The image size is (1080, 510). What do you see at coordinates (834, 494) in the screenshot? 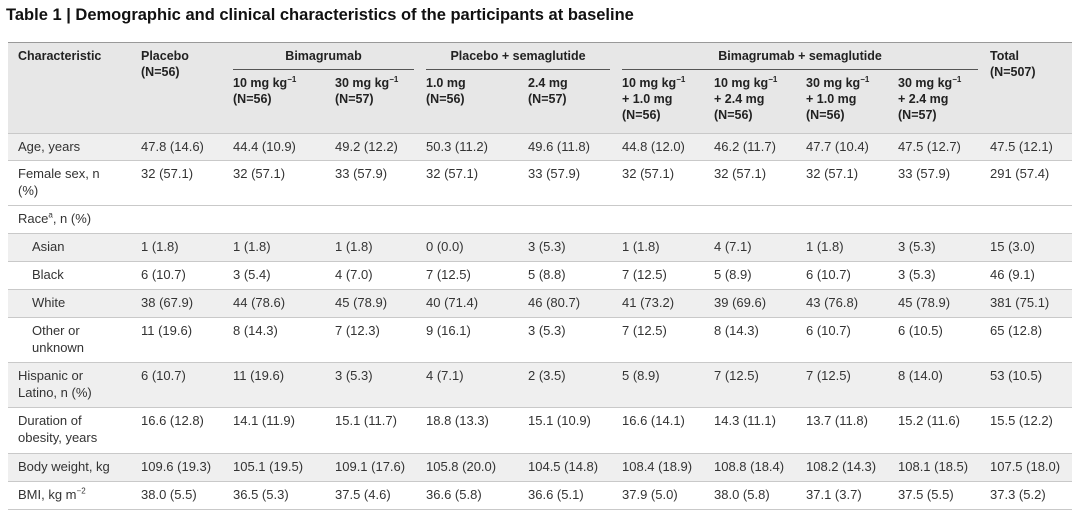
I see `table-cell: 37.1 (3.7)` at bounding box center [834, 494].